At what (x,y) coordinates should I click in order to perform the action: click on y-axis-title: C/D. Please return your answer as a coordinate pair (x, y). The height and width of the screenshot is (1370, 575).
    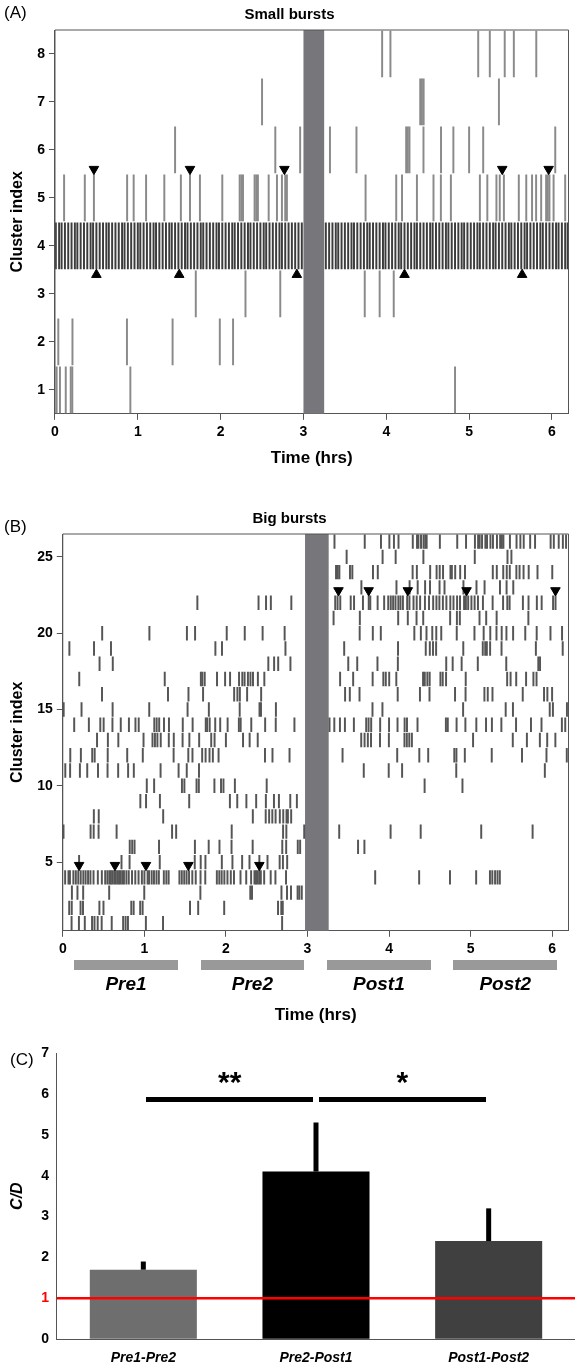
    Looking at the image, I should click on (17, 1195).